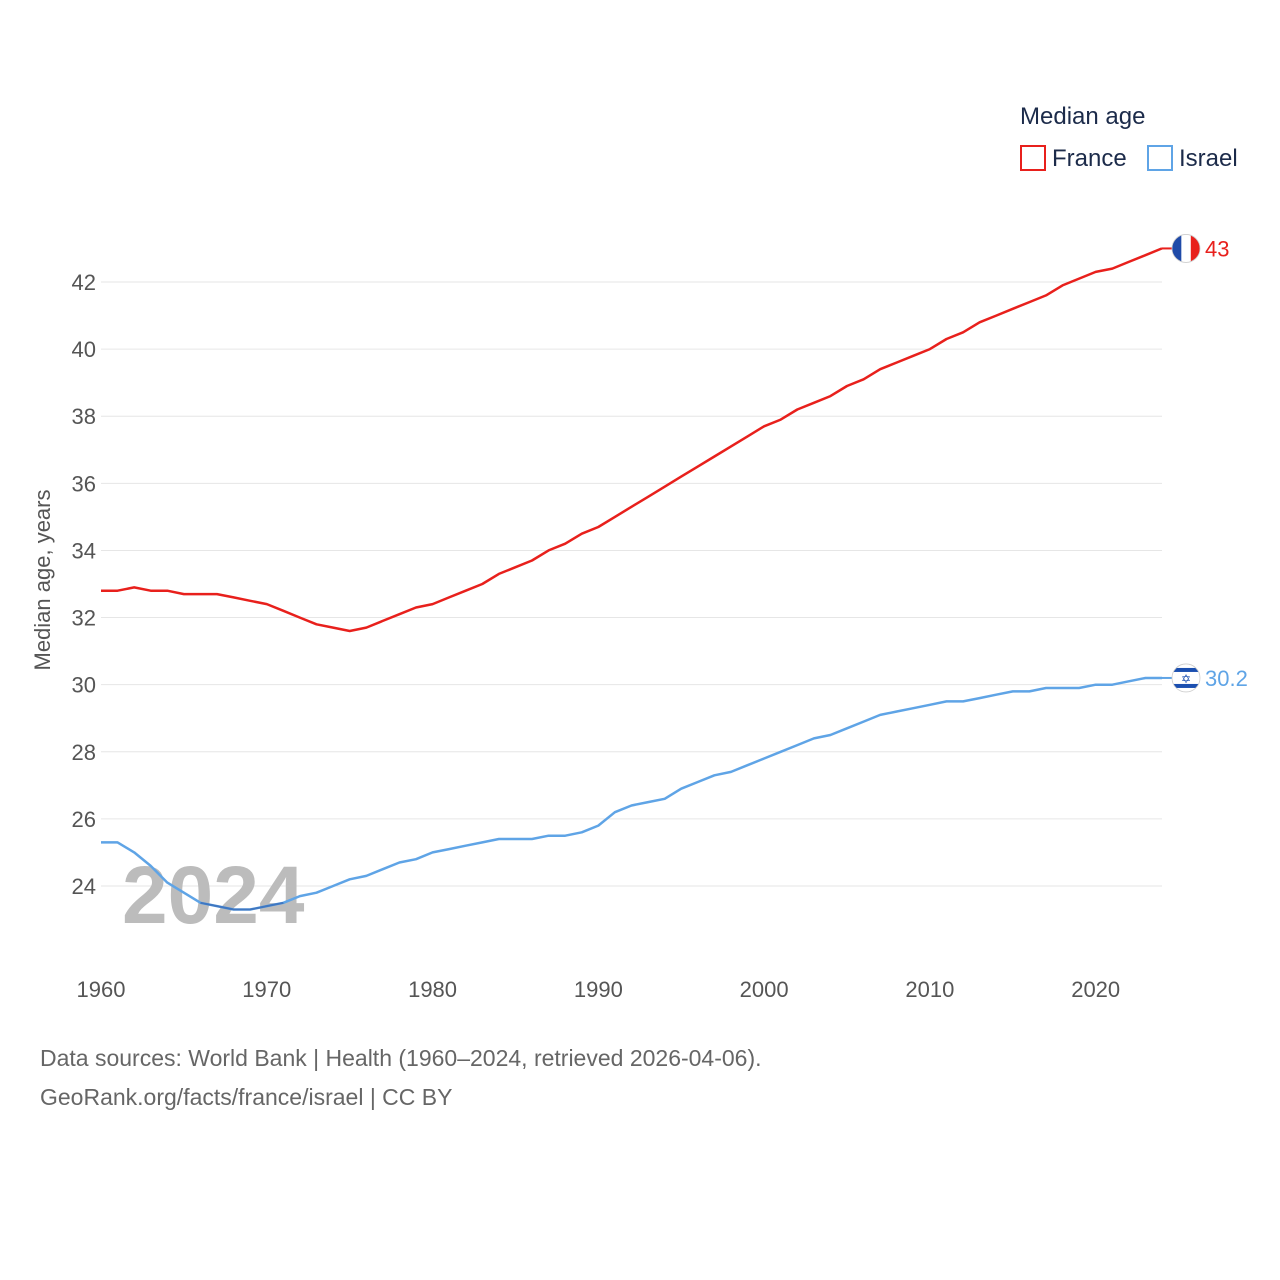 The image size is (1280, 1280). What do you see at coordinates (101, 989) in the screenshot?
I see `x-tick-label: 1960` at bounding box center [101, 989].